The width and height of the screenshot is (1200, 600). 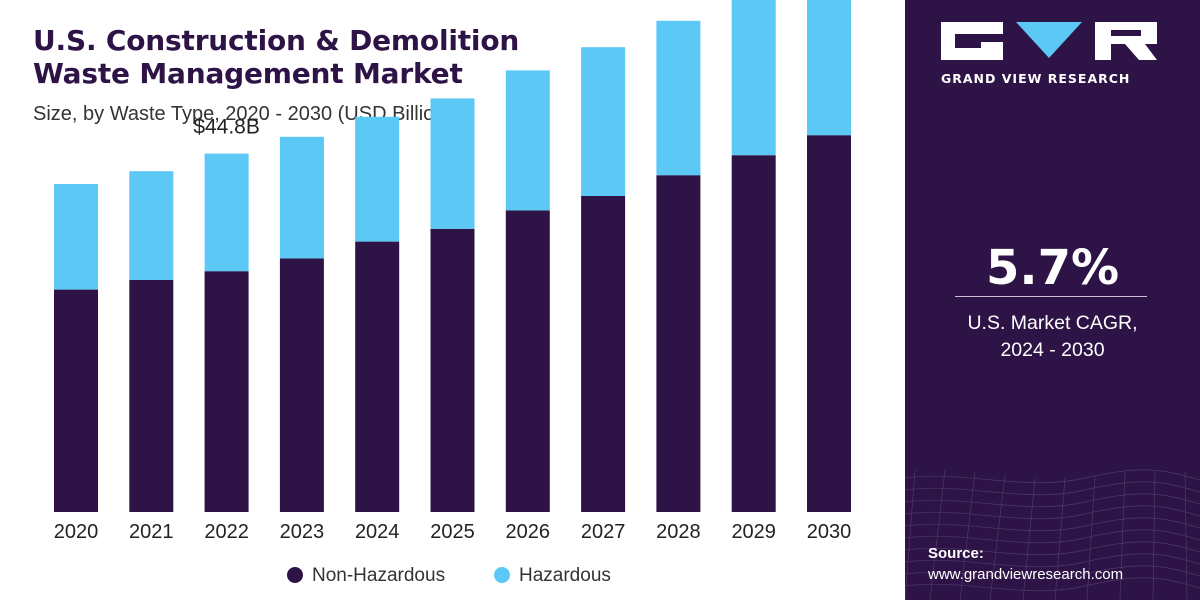 What do you see at coordinates (678, 343) in the screenshot?
I see `bar-non-hazardous-2028` at bounding box center [678, 343].